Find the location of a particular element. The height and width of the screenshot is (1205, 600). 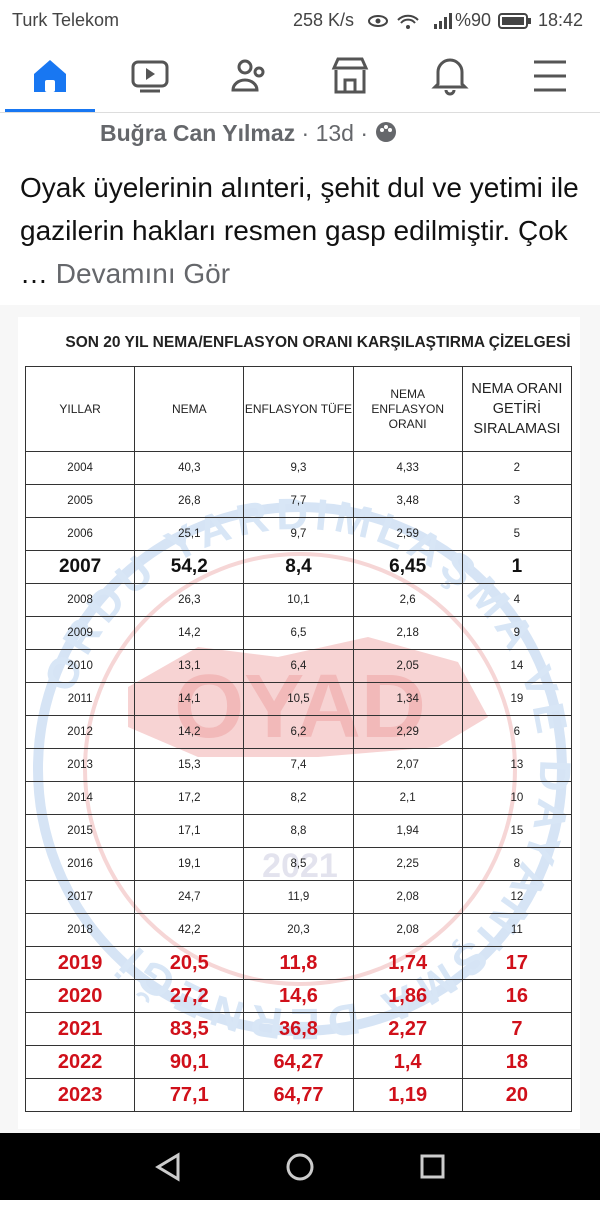

table-cell: 2009 is located at coordinates (80, 633).